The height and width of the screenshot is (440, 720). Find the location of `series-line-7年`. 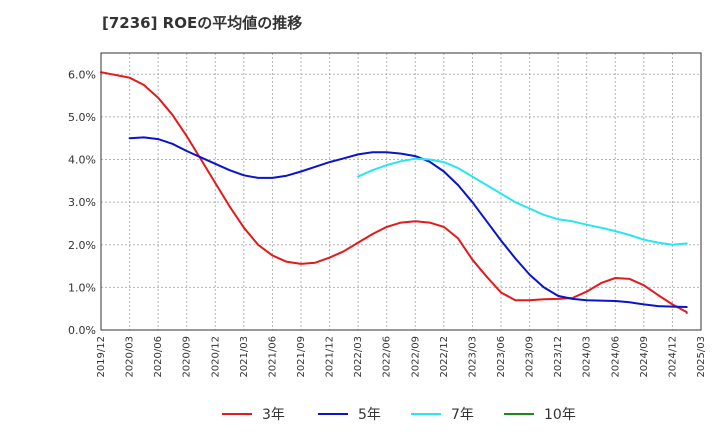

series-line-7年 is located at coordinates (522, 201).